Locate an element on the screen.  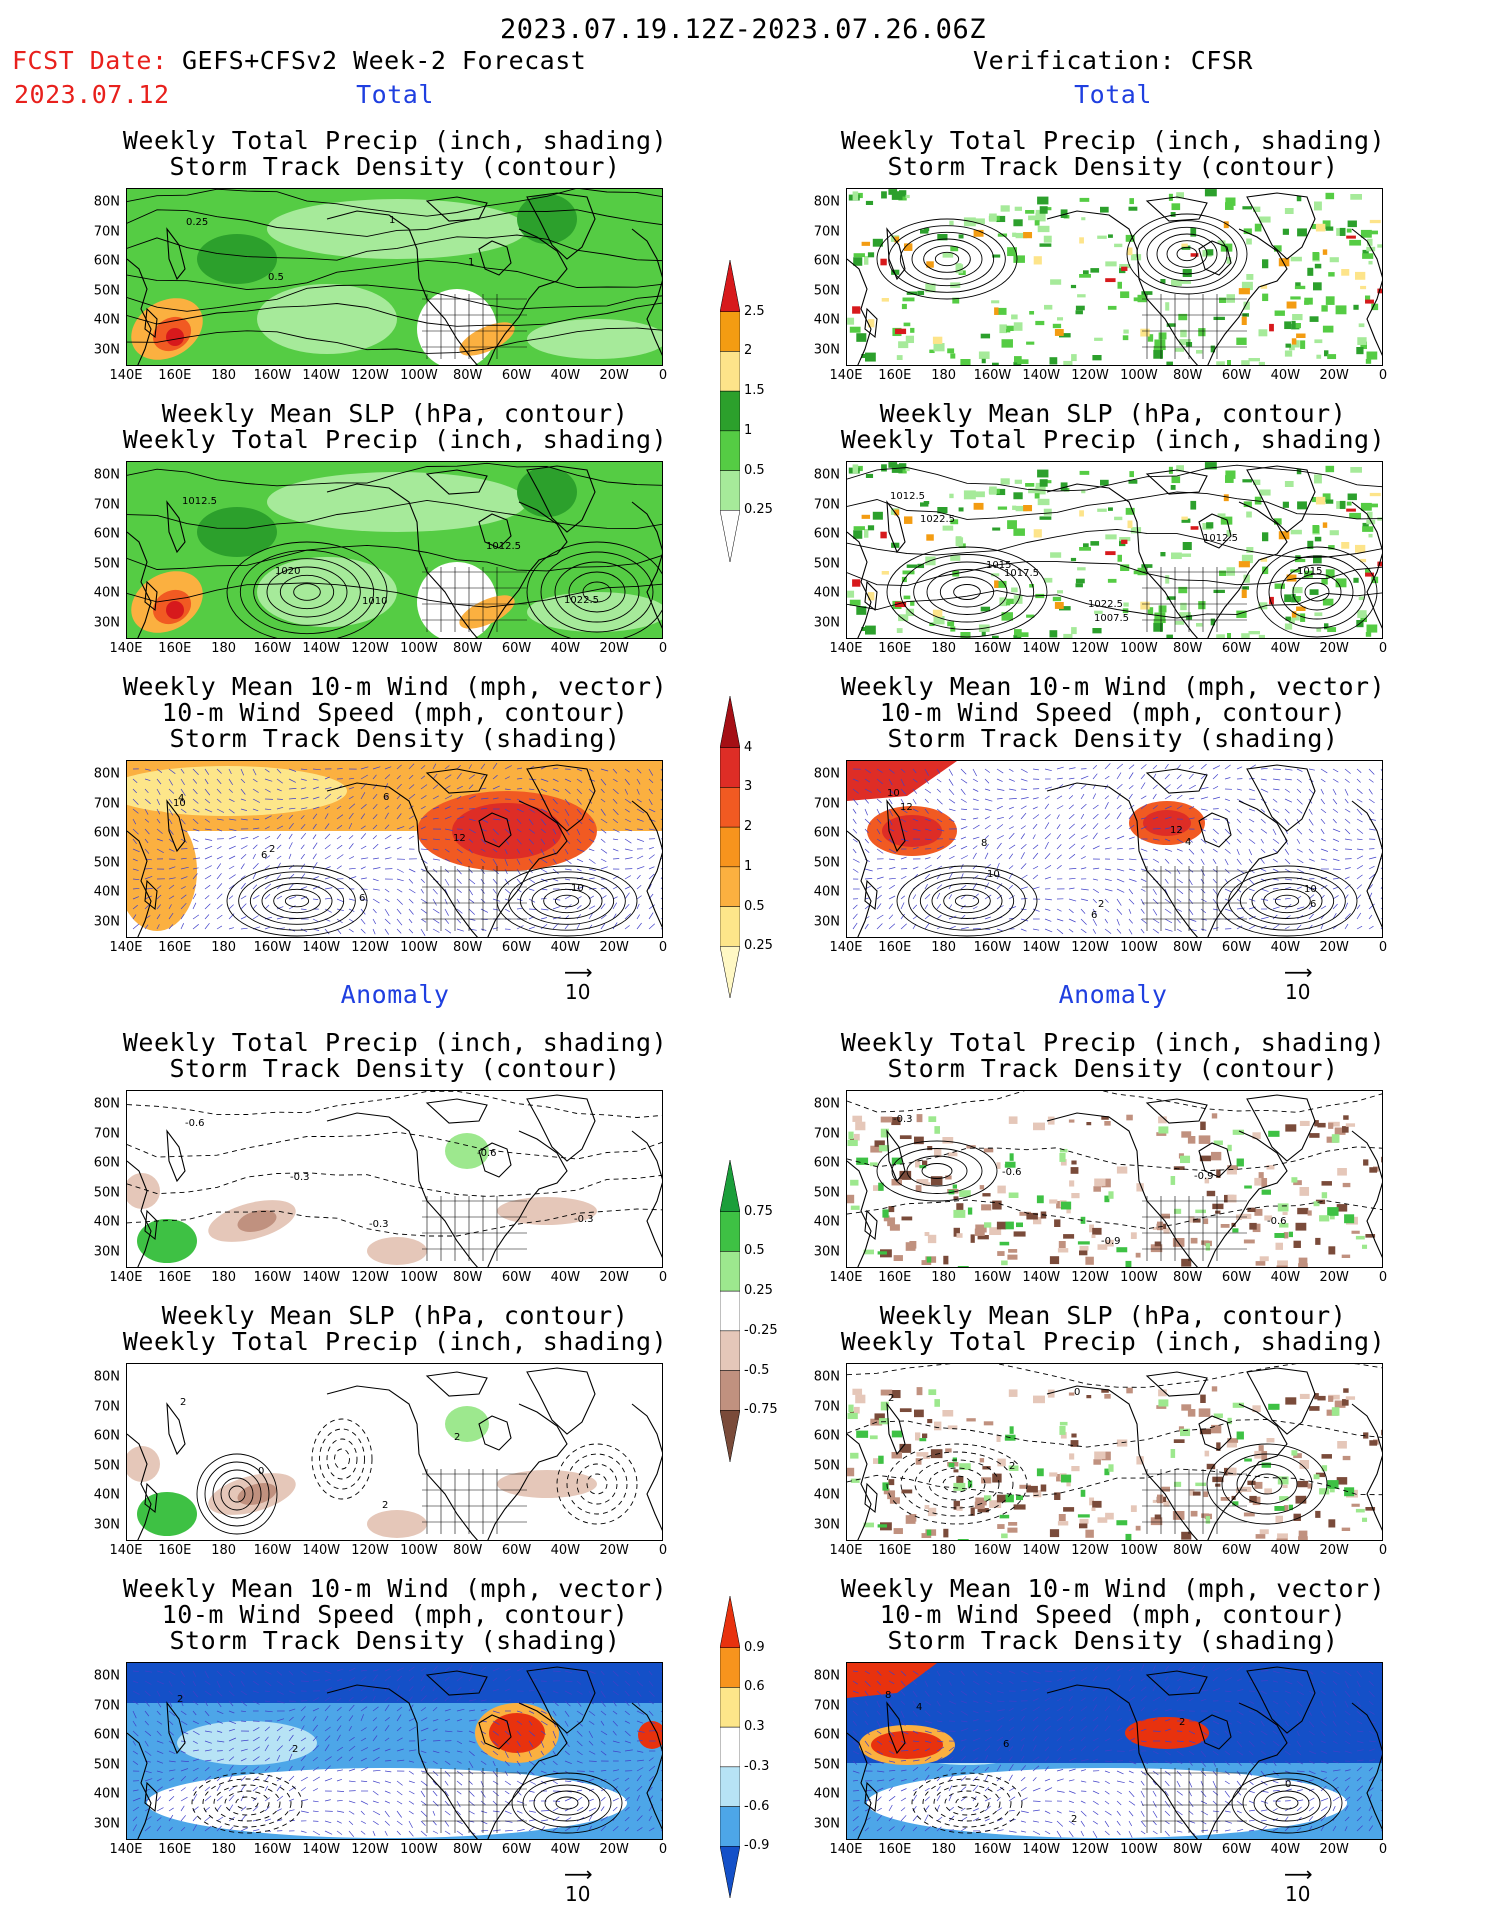
contour-label: 1012.5 is located at coordinates (907, 496).